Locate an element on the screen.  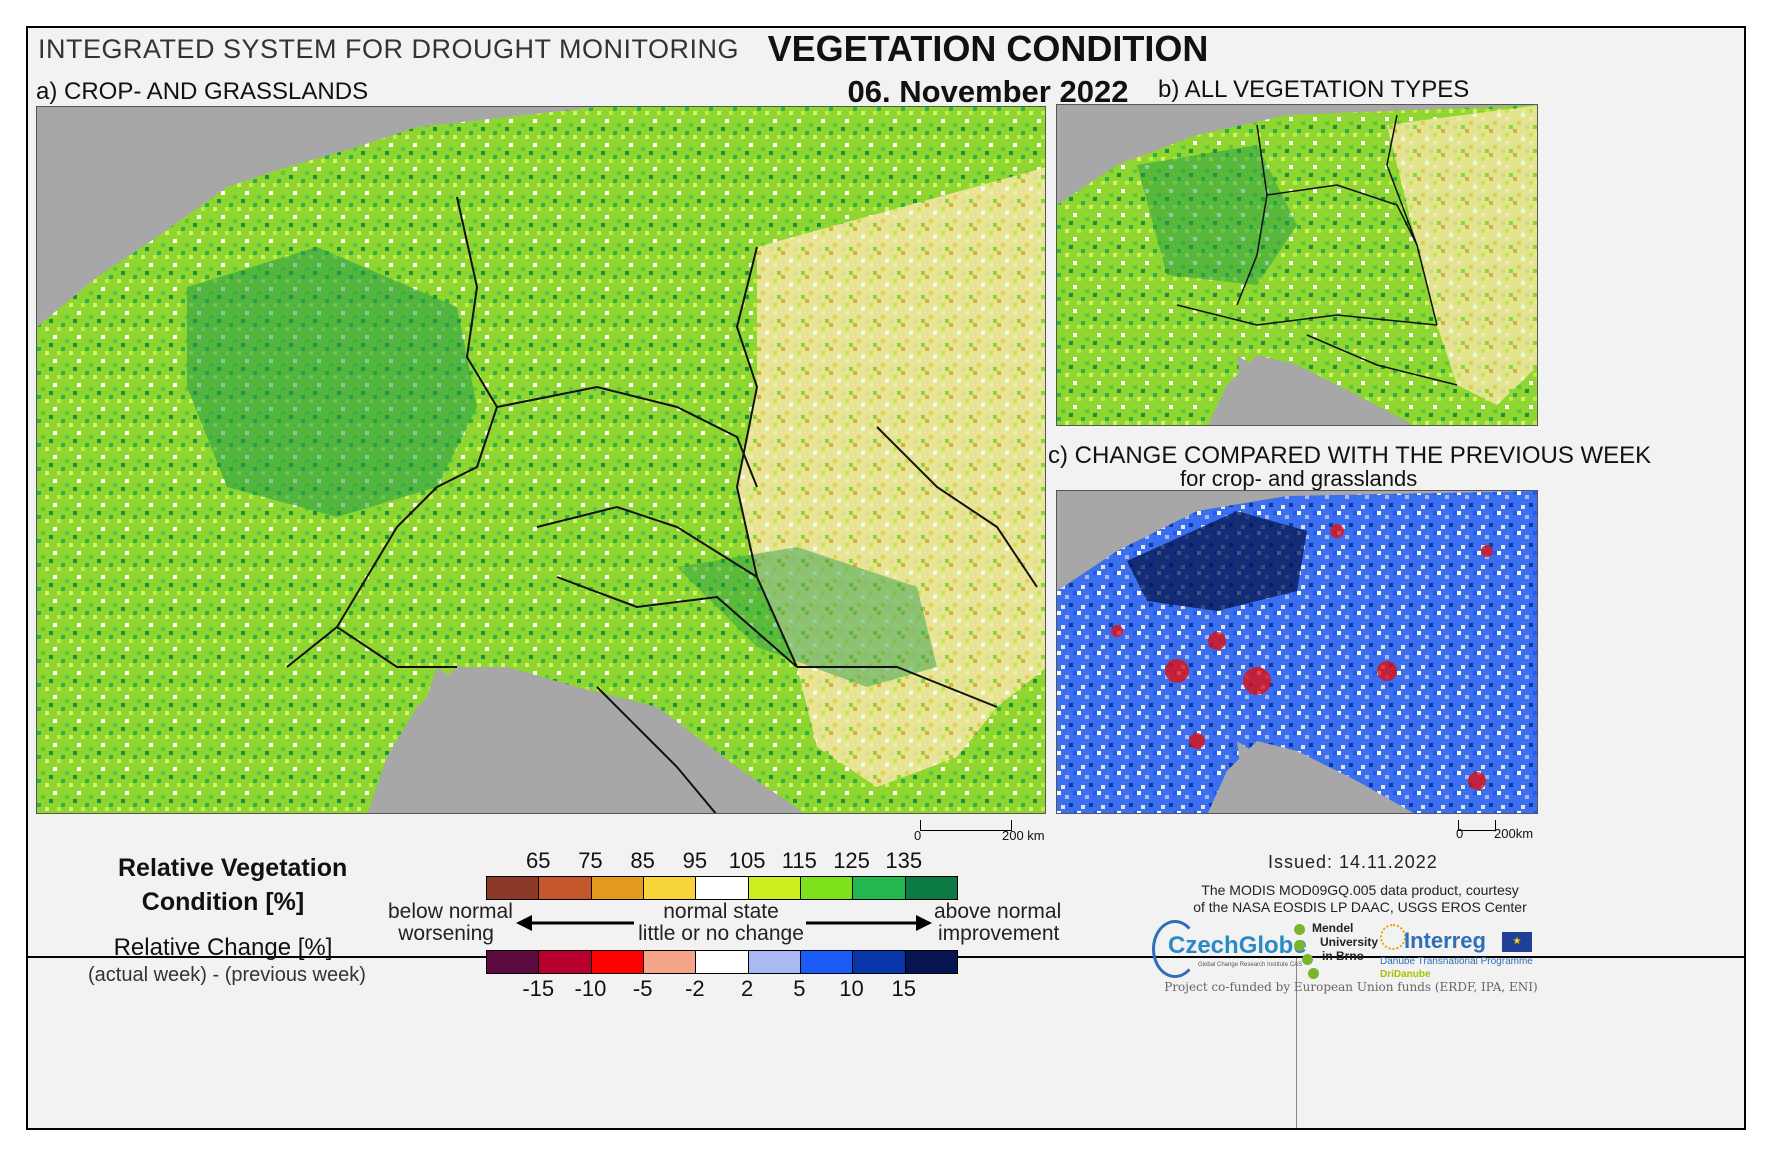
mendel-line-1: Mendel is located at coordinates (1333, 928).